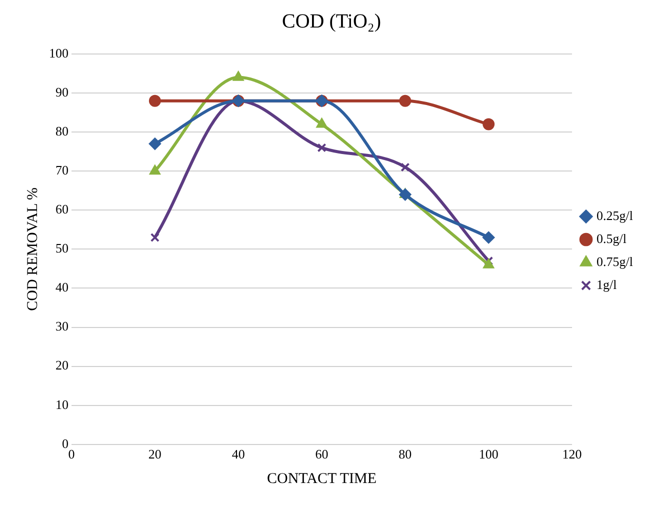 This screenshot has height=512, width=647. Describe the element at coordinates (62, 326) in the screenshot. I see `y-tick-label: 30` at that location.